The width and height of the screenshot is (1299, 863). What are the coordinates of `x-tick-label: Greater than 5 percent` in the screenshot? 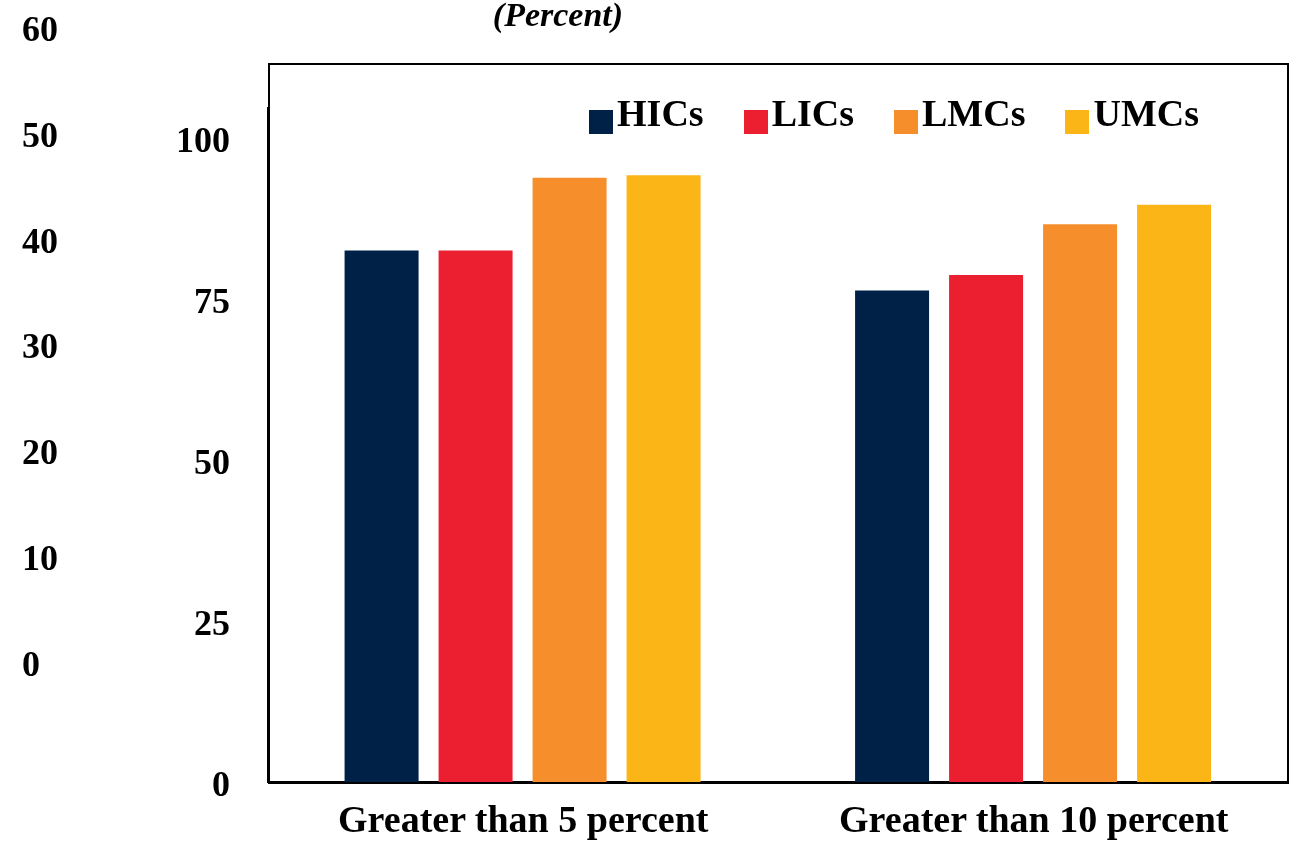 It's located at (523, 818).